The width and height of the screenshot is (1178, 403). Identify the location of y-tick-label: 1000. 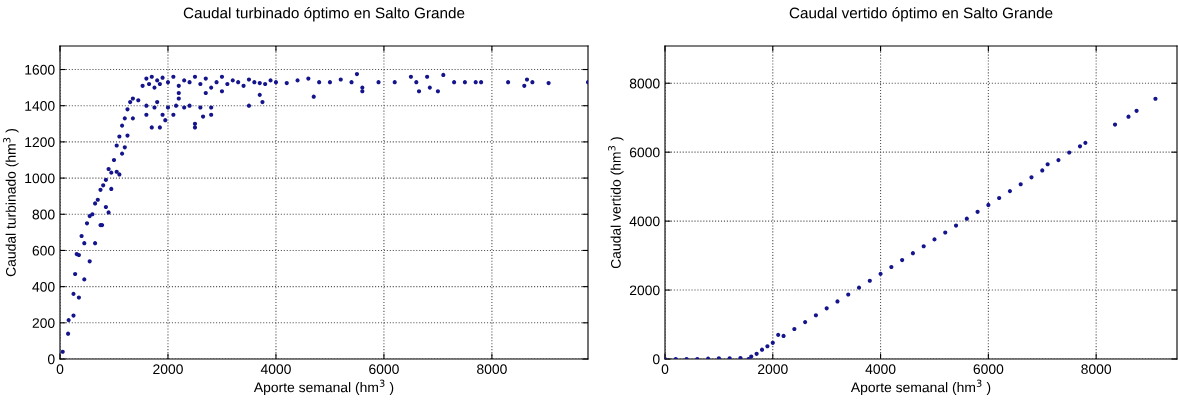
(40, 178).